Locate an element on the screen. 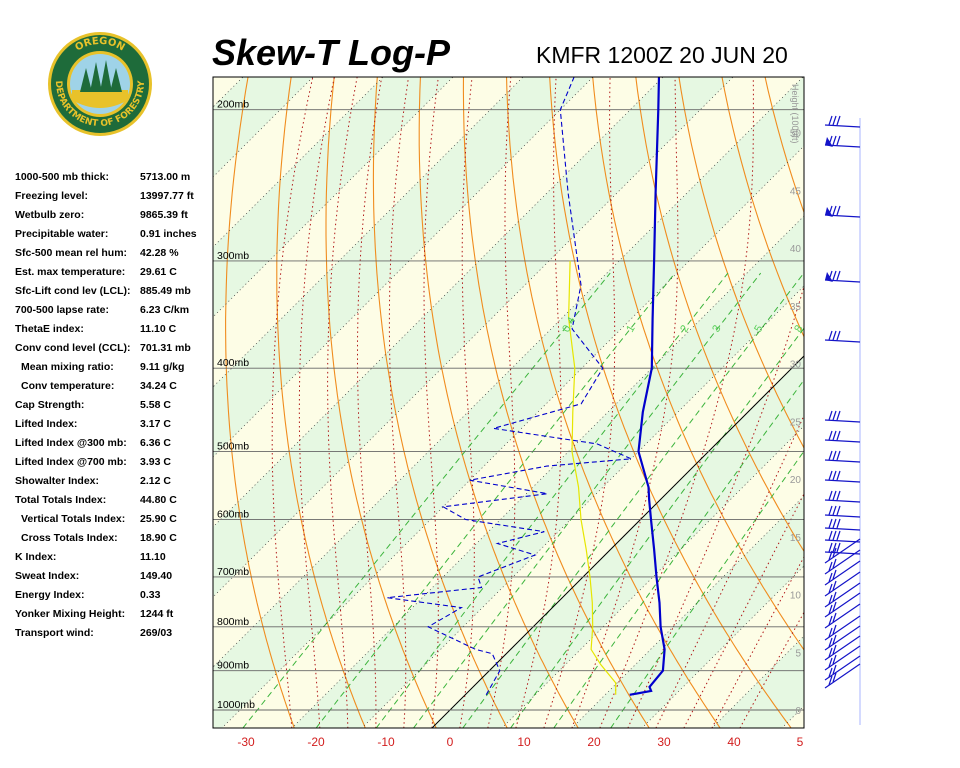 This screenshot has height=768, width=960. station-time-label: KMFR 1200Z 20 JUN 20 is located at coordinates (662, 55).